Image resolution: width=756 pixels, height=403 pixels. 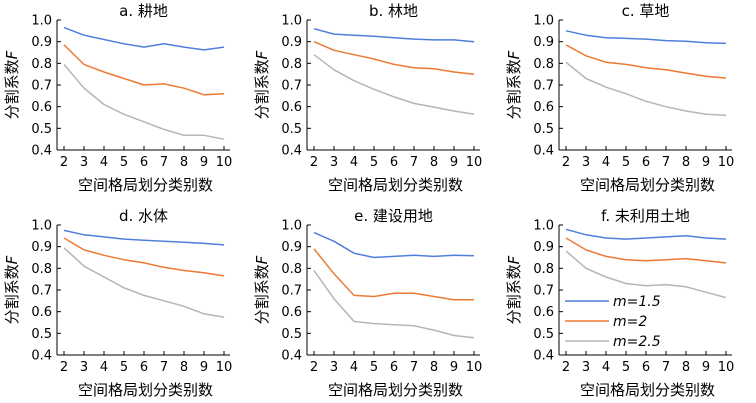 What do you see at coordinates (637, 302) in the screenshot?
I see `legend-label: m=1.5` at bounding box center [637, 302].